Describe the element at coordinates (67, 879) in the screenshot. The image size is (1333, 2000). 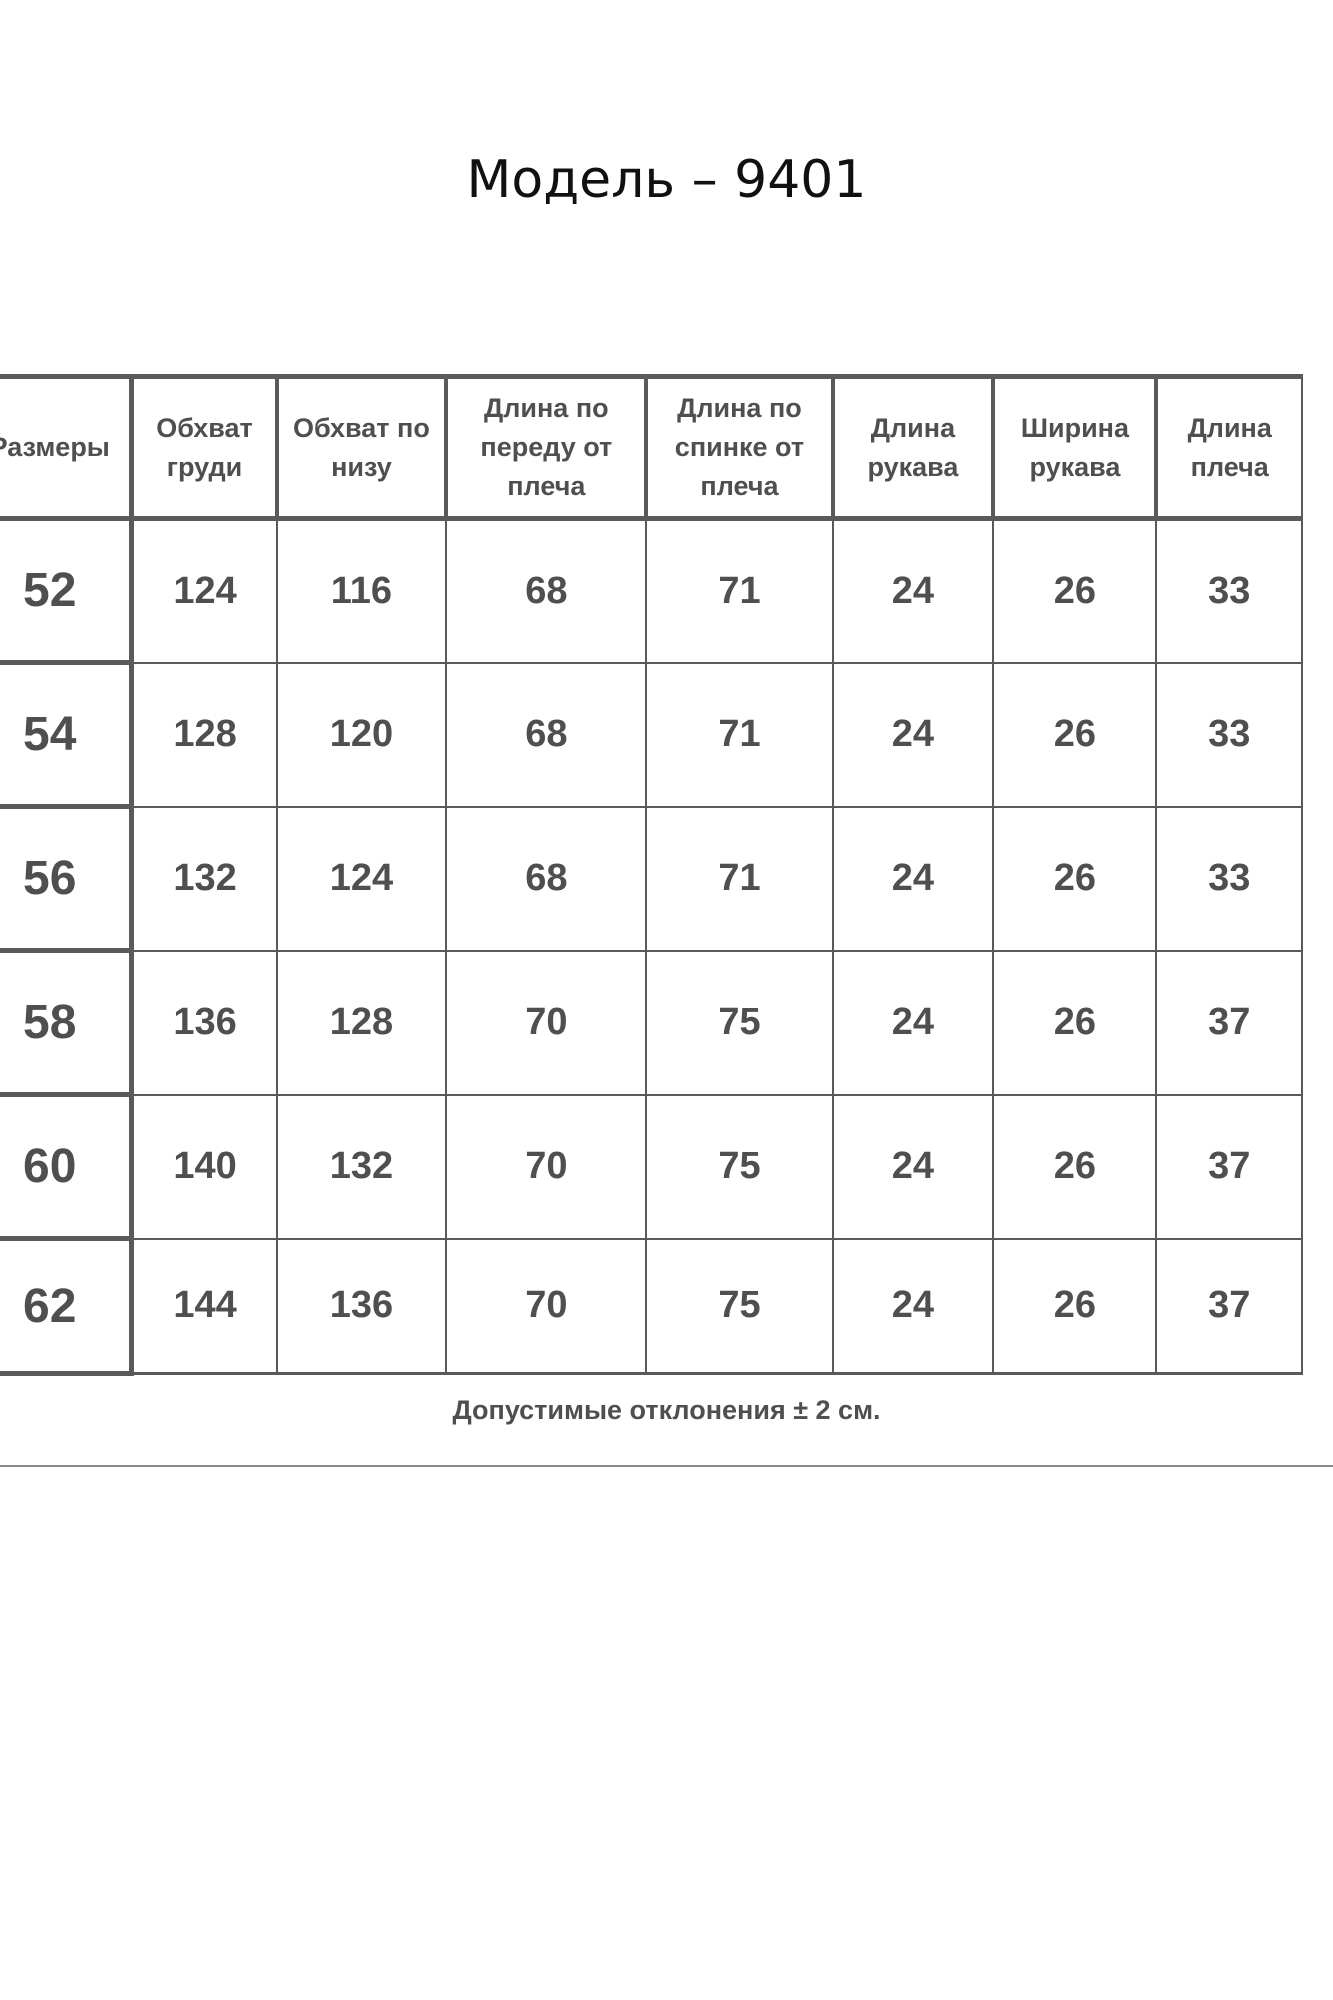
I see `cell-size: 56` at that location.